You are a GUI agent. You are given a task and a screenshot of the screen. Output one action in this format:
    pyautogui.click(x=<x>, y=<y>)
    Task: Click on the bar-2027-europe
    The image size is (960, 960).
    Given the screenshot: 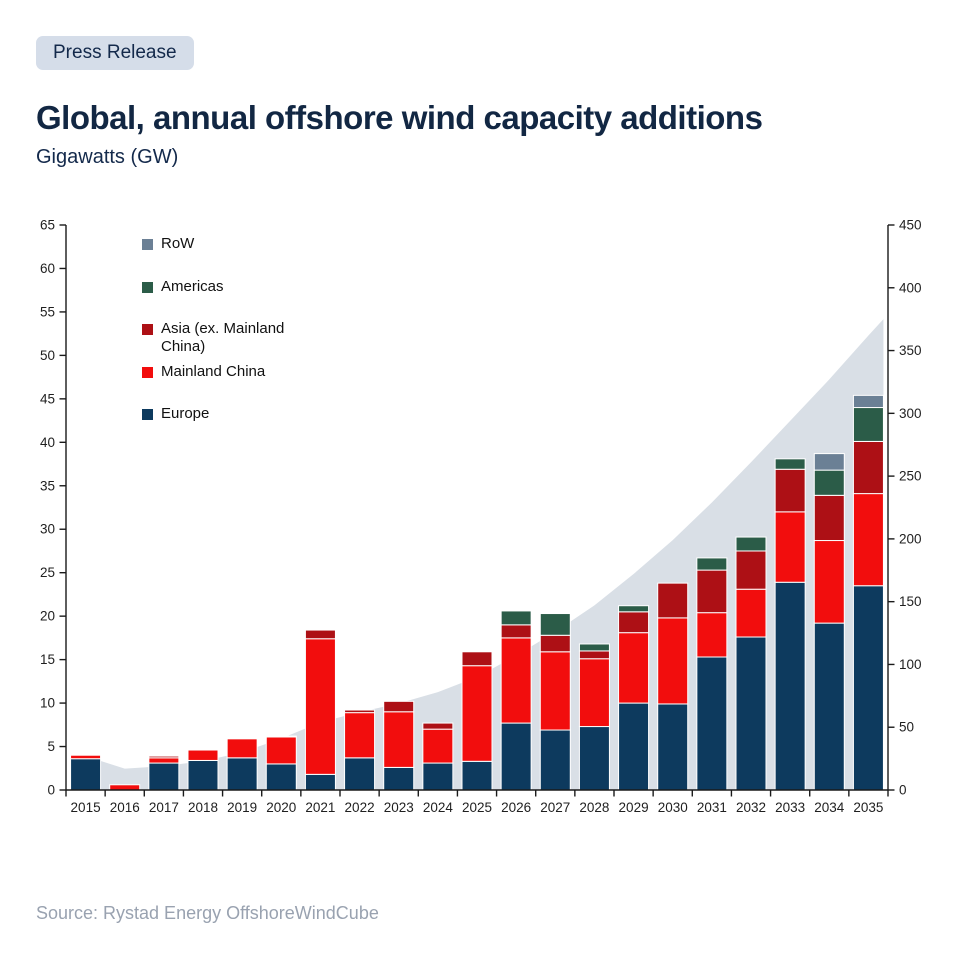 What is the action you would take?
    pyautogui.click(x=555, y=760)
    